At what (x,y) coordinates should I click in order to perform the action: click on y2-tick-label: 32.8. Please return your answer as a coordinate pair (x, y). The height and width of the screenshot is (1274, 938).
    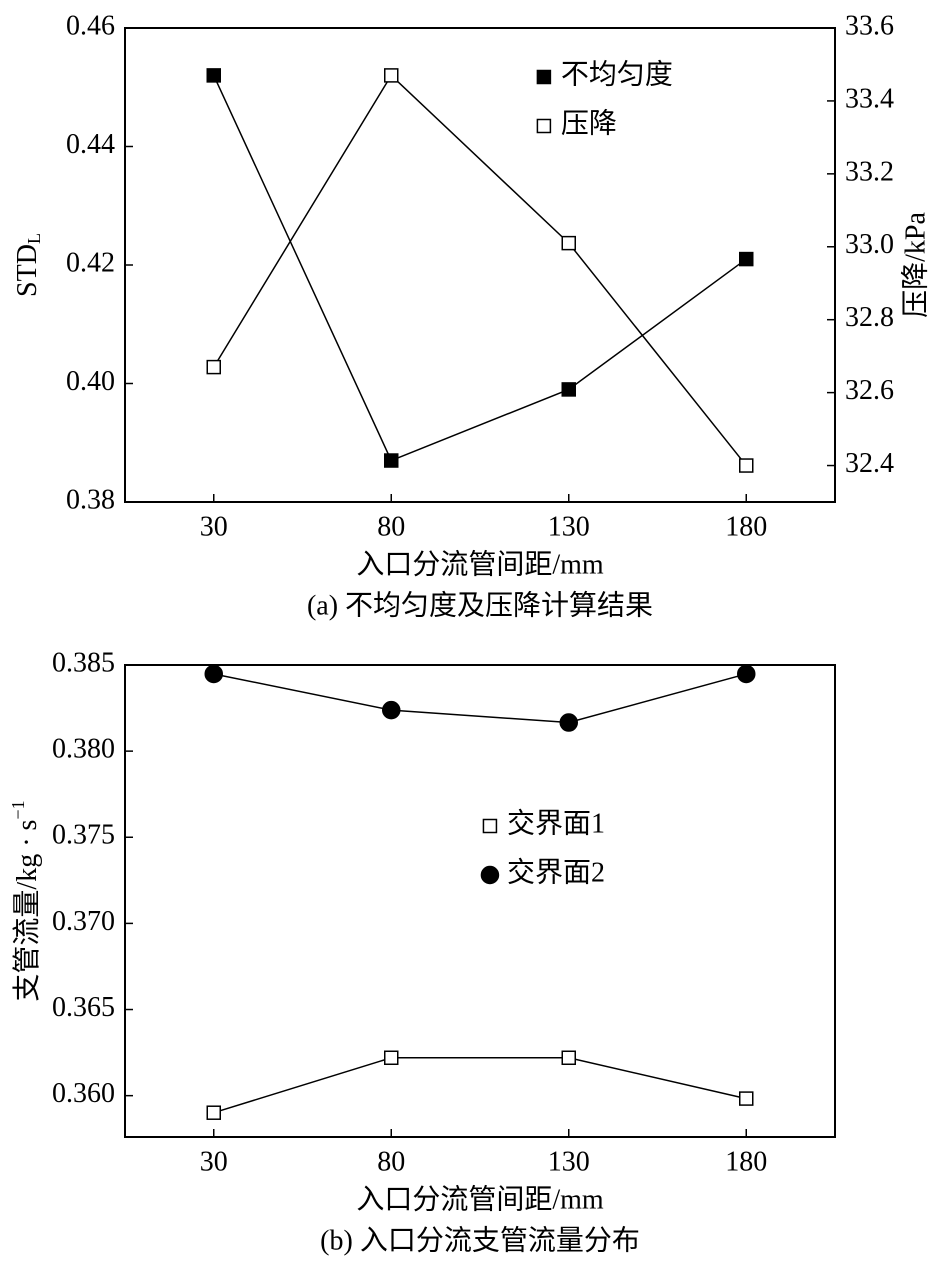
    Looking at the image, I should click on (869, 317).